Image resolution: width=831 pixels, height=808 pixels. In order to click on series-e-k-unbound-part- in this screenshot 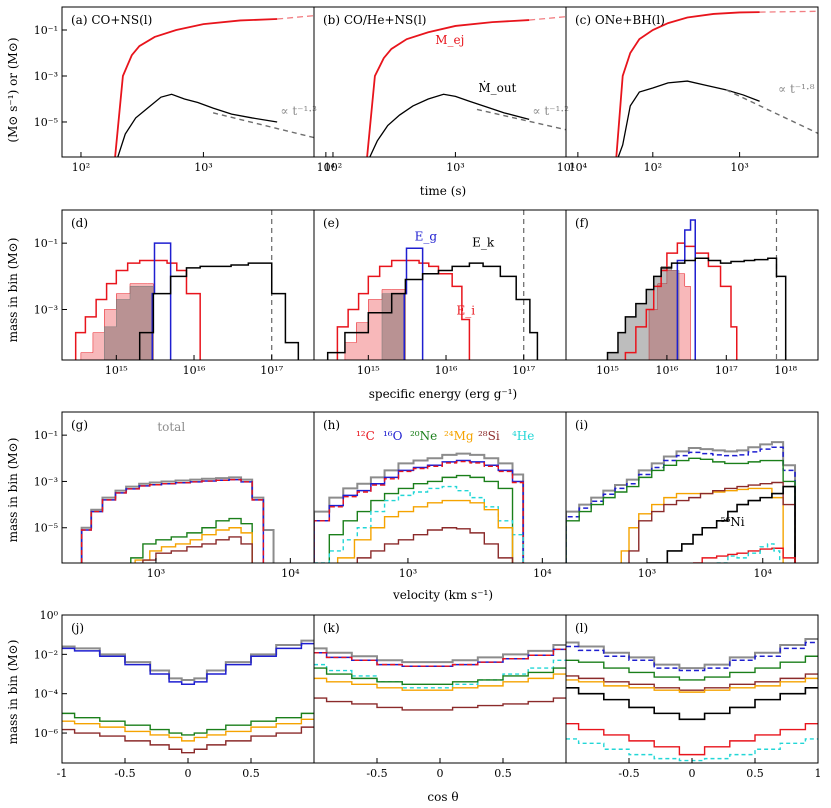, I will do `click(393, 326)`.